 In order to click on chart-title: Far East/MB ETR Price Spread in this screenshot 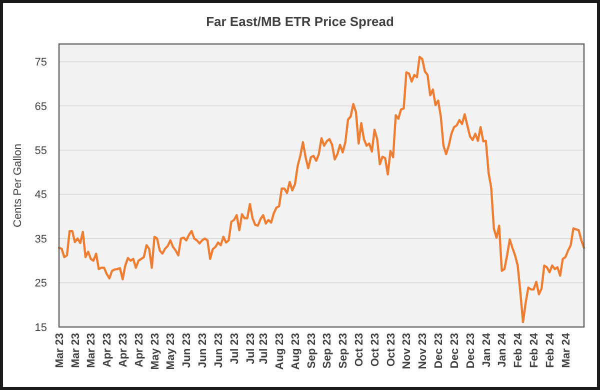, I will do `click(300, 21)`.